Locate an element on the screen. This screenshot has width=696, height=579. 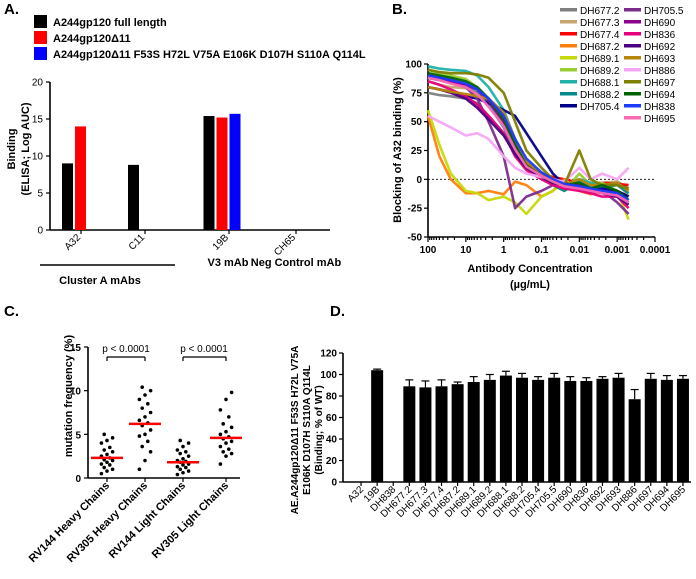
panel-d-ylabel-2: E106K D107H S110A Q114L is located at coordinates (307, 430).